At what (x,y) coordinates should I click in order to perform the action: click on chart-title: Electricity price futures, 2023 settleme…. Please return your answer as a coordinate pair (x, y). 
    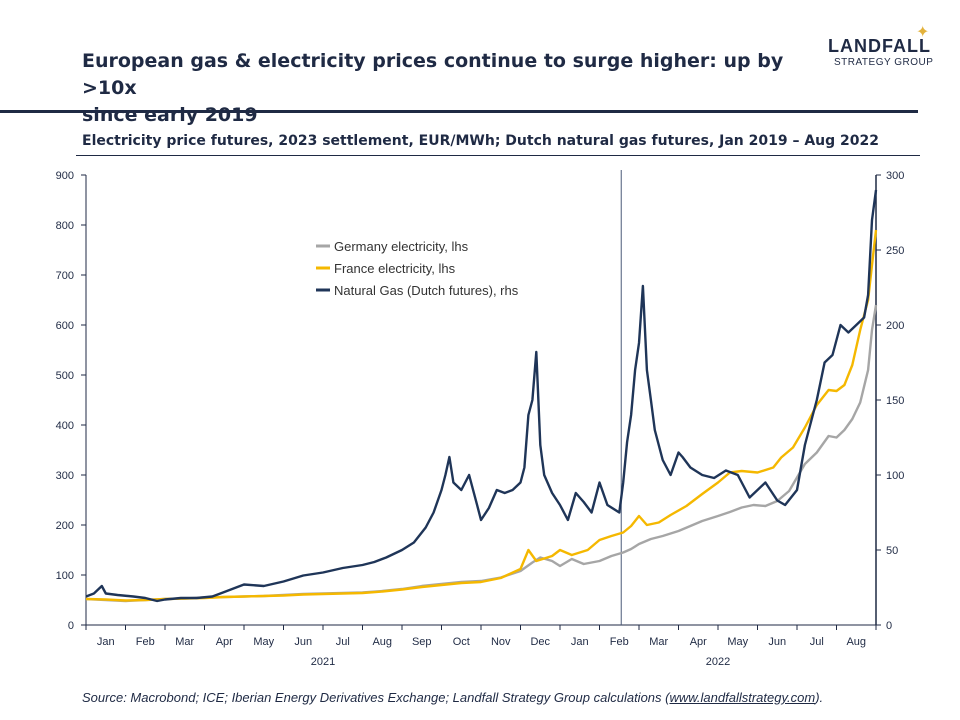
    Looking at the image, I should click on (481, 141).